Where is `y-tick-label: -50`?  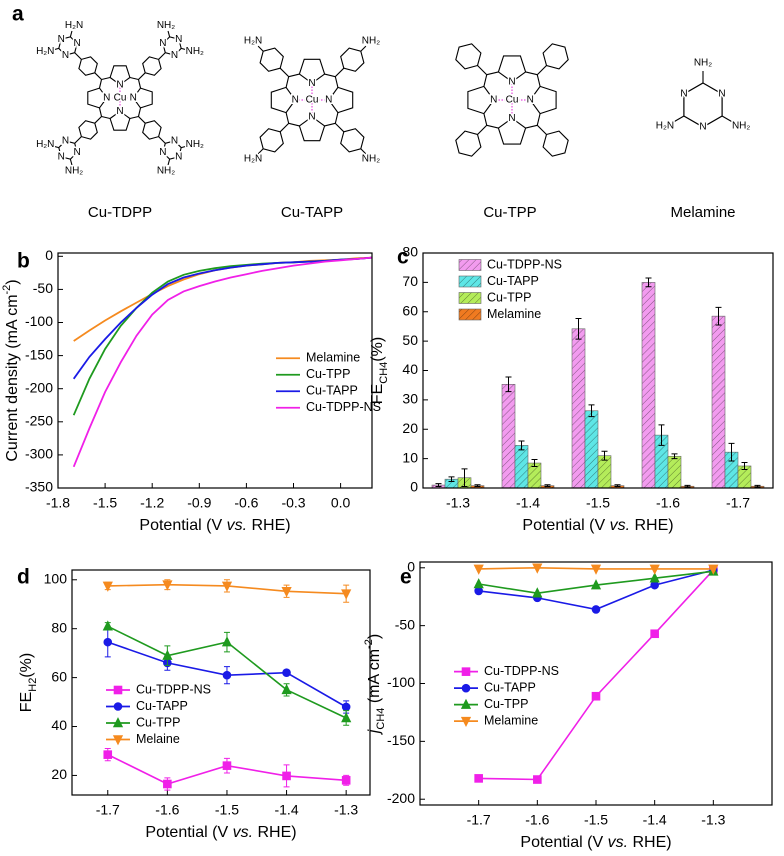
y-tick-label: -50 is located at coordinates (43, 288).